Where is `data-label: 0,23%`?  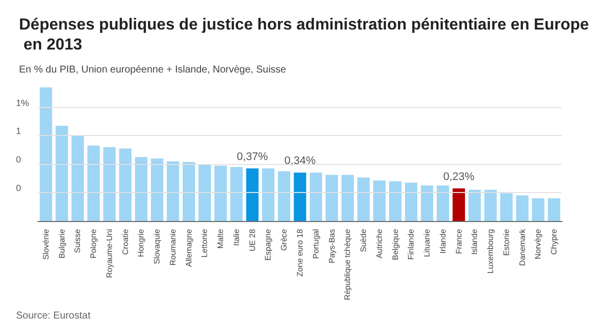
data-label: 0,23% is located at coordinates (459, 176).